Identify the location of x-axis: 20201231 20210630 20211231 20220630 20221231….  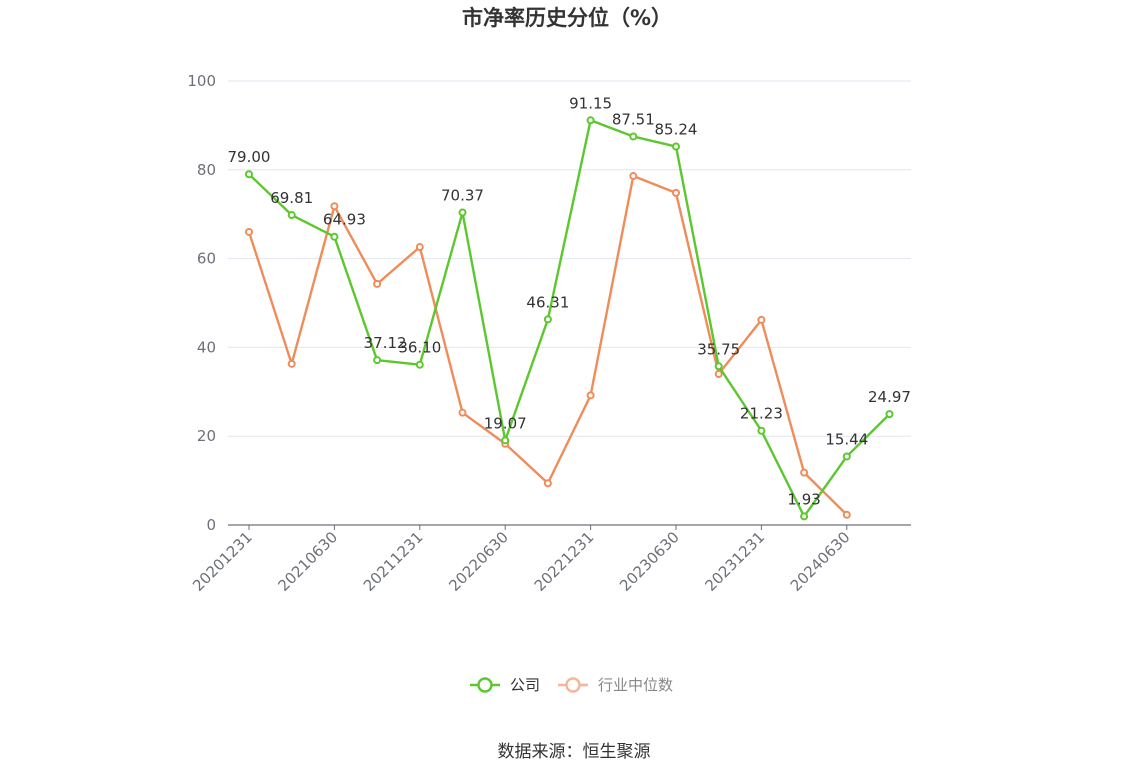
(550, 559).